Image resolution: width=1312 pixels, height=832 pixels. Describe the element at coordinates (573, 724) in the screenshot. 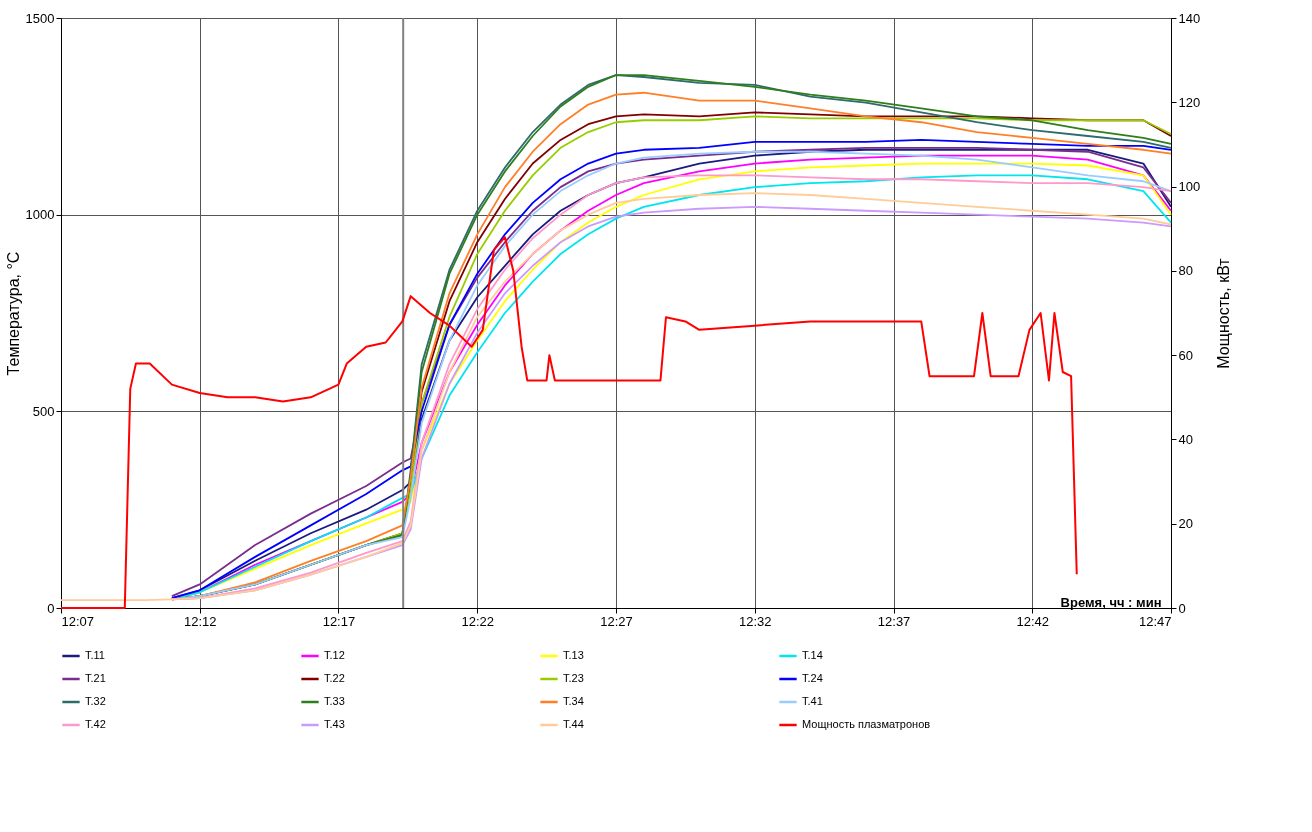

I see `legend-label: T.44` at that location.